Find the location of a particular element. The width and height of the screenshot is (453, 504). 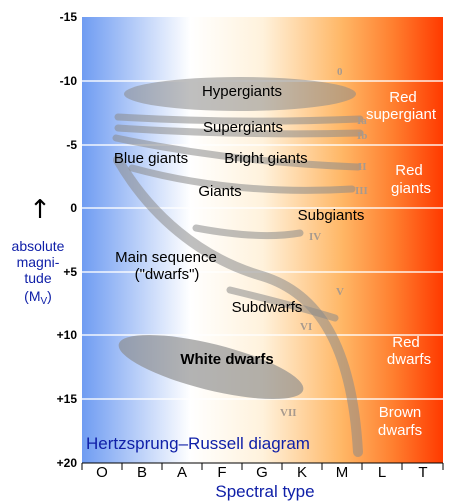

label-red-dwarfs-2: dwarfs is located at coordinates (409, 359).